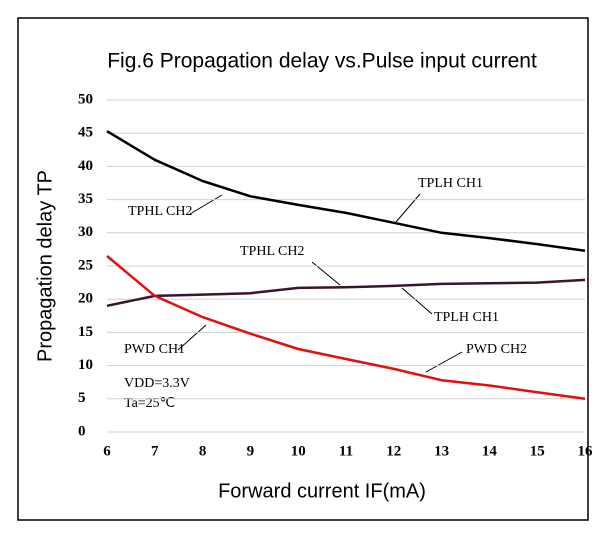 The image size is (605, 536). What do you see at coordinates (82, 431) in the screenshot?
I see `y-tick-label: 0` at bounding box center [82, 431].